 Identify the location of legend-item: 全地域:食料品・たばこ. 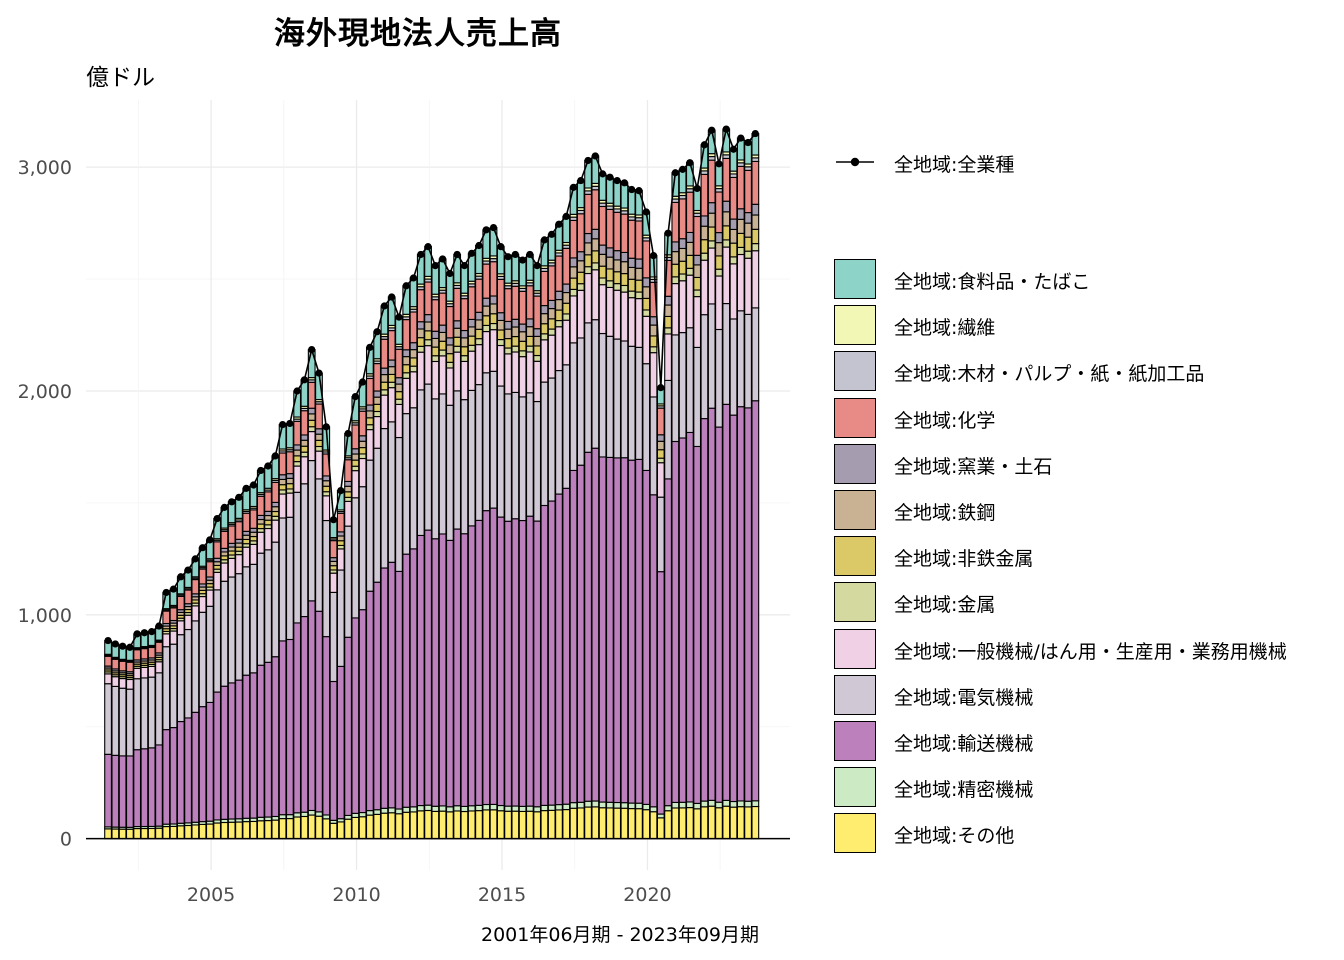
(1077, 279).